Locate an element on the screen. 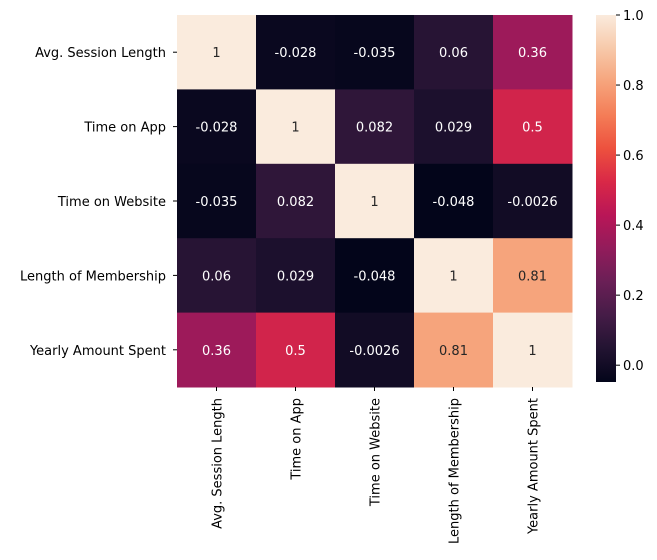 The height and width of the screenshot is (560, 657). colorbar-tick-label: 0.8 is located at coordinates (633, 86).